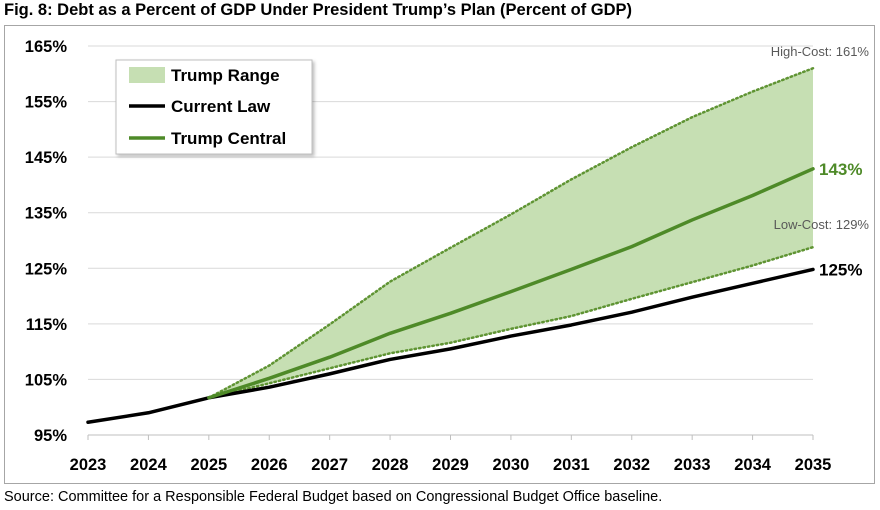 Image resolution: width=880 pixels, height=510 pixels. What do you see at coordinates (450, 465) in the screenshot?
I see `x-tick-label-2029: 2029` at bounding box center [450, 465].